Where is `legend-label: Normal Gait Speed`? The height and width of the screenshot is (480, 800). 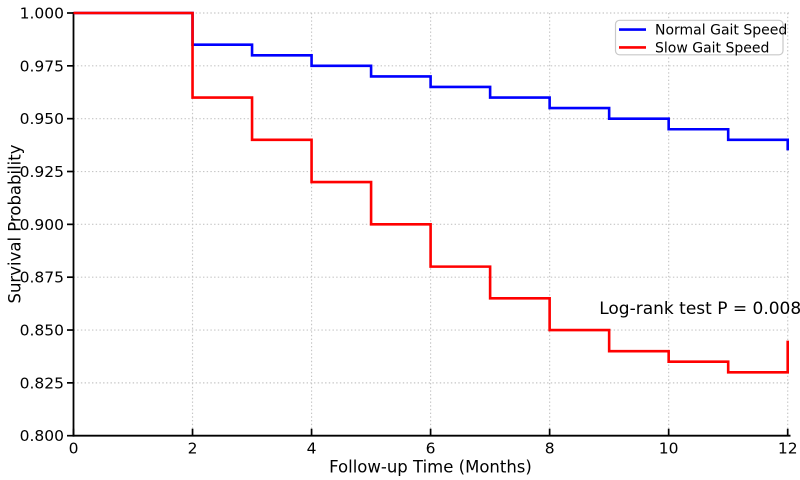 legend-label: Normal Gait Speed is located at coordinates (721, 31).